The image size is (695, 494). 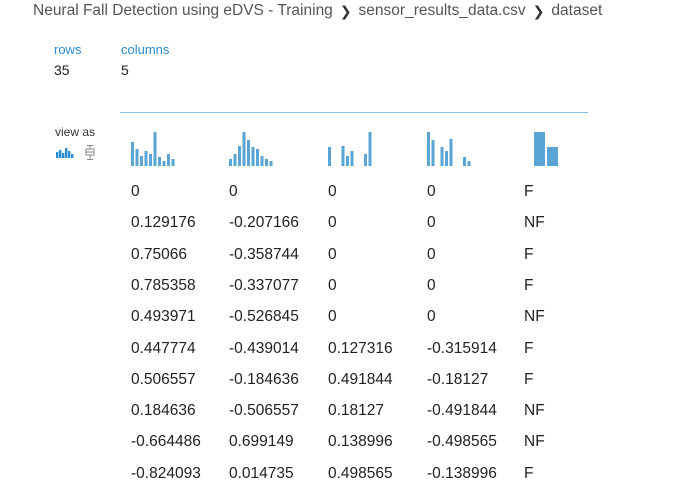 I want to click on table-cell: -0.18127, so click(x=458, y=379).